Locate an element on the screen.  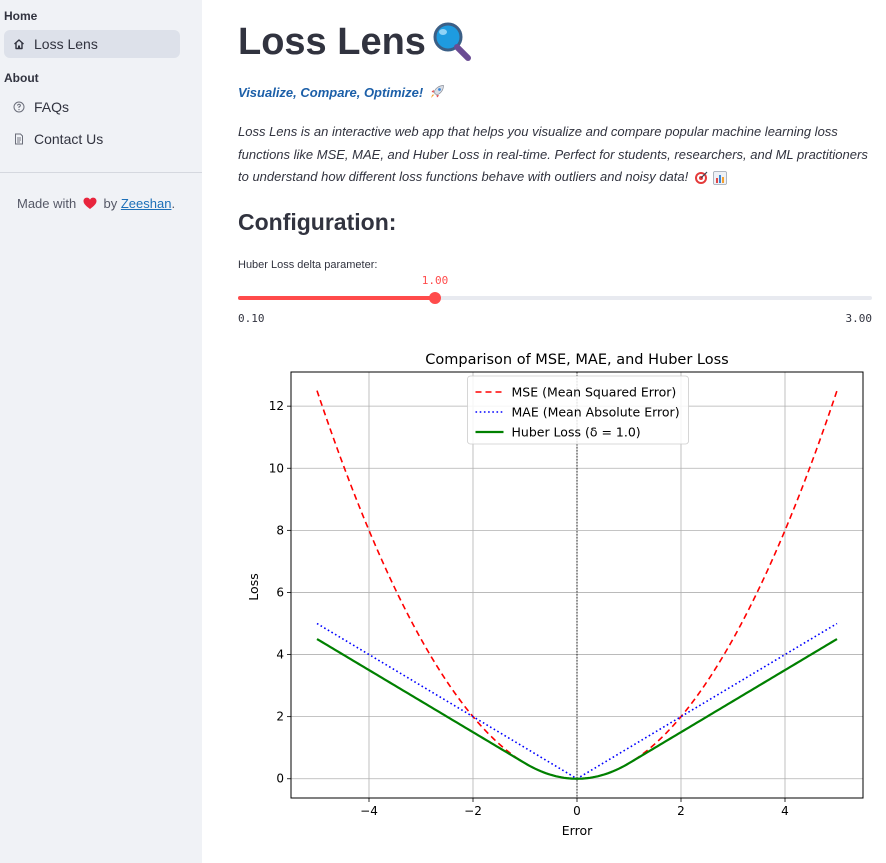
x-tick-label: −4 is located at coordinates (369, 811).